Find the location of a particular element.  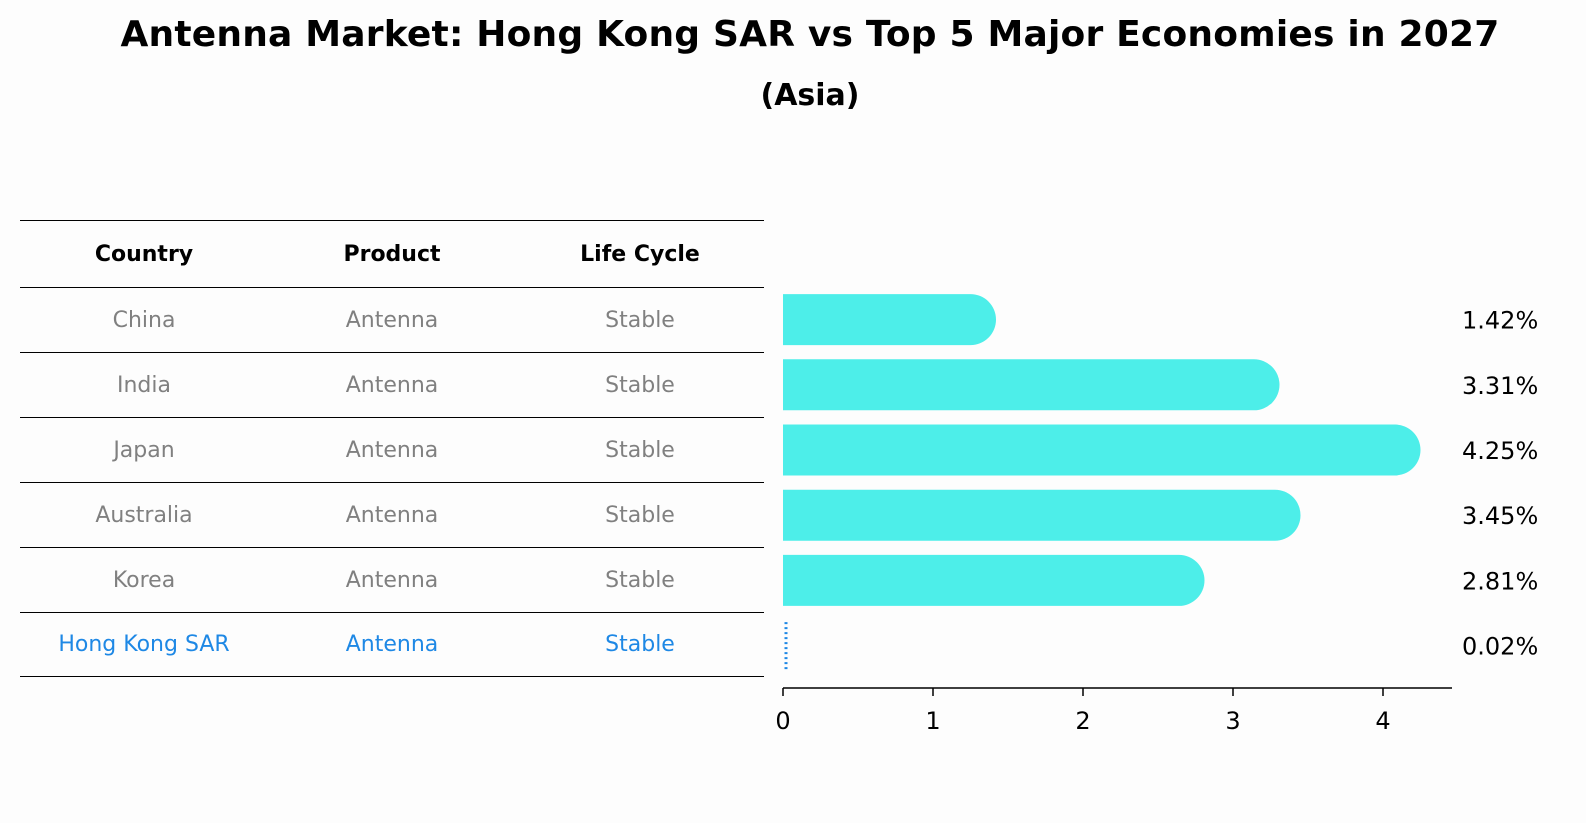

row-country: China is located at coordinates (144, 320).